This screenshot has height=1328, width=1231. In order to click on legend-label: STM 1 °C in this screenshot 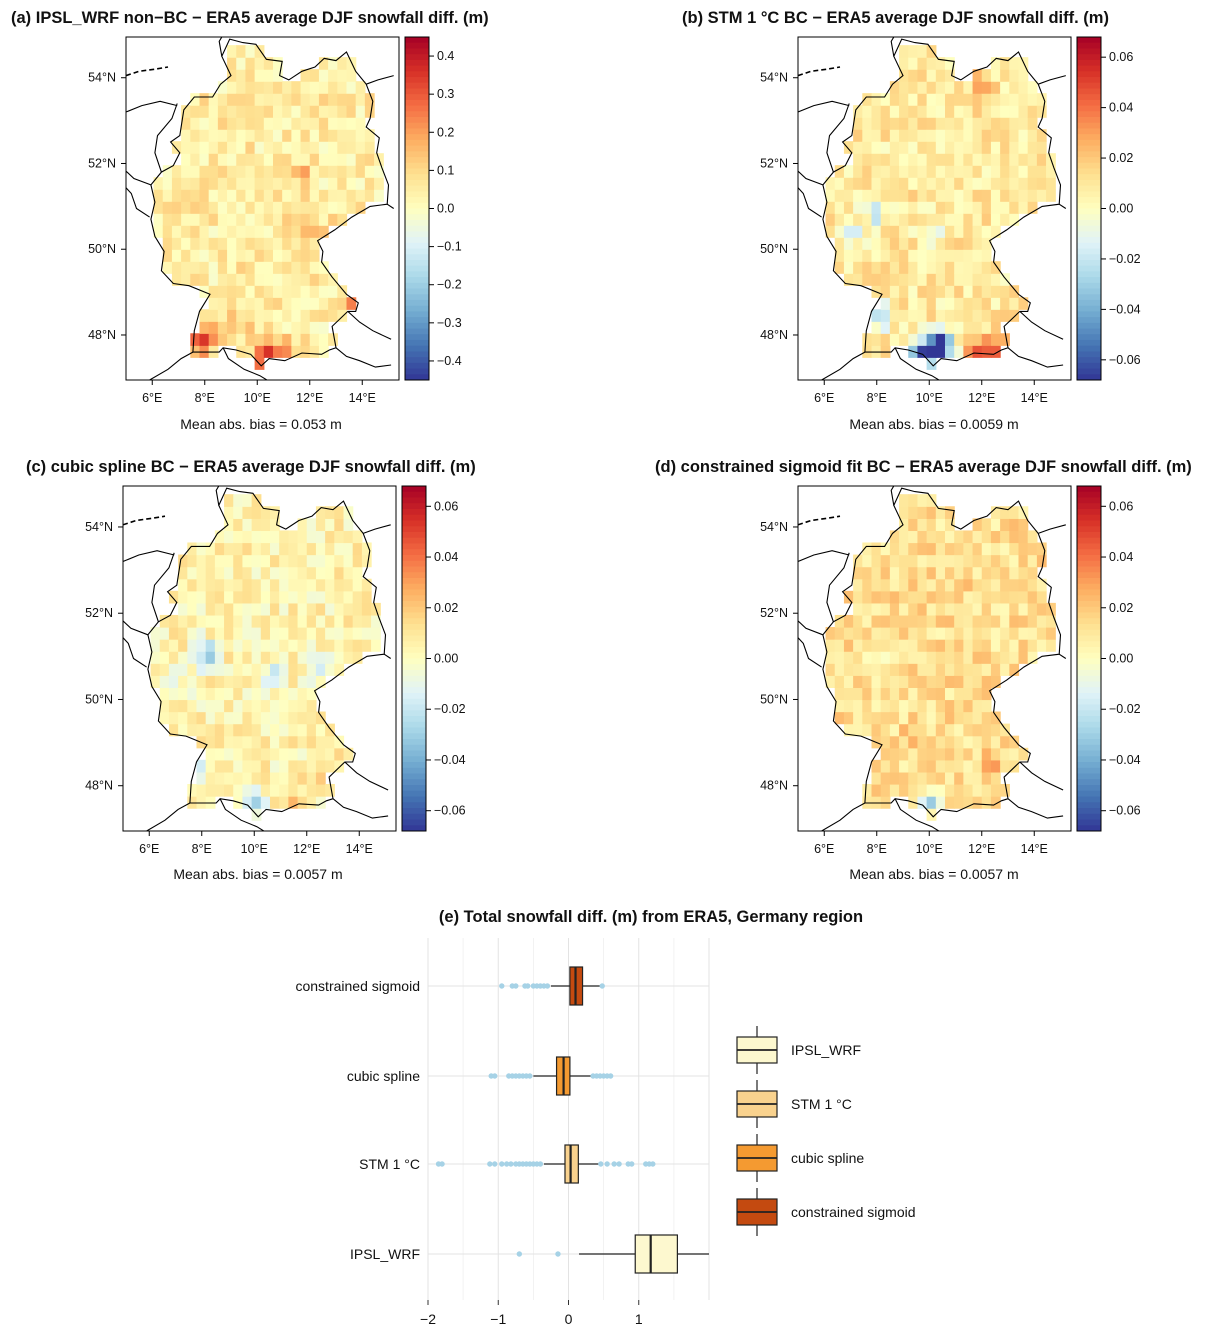, I will do `click(821, 1104)`.